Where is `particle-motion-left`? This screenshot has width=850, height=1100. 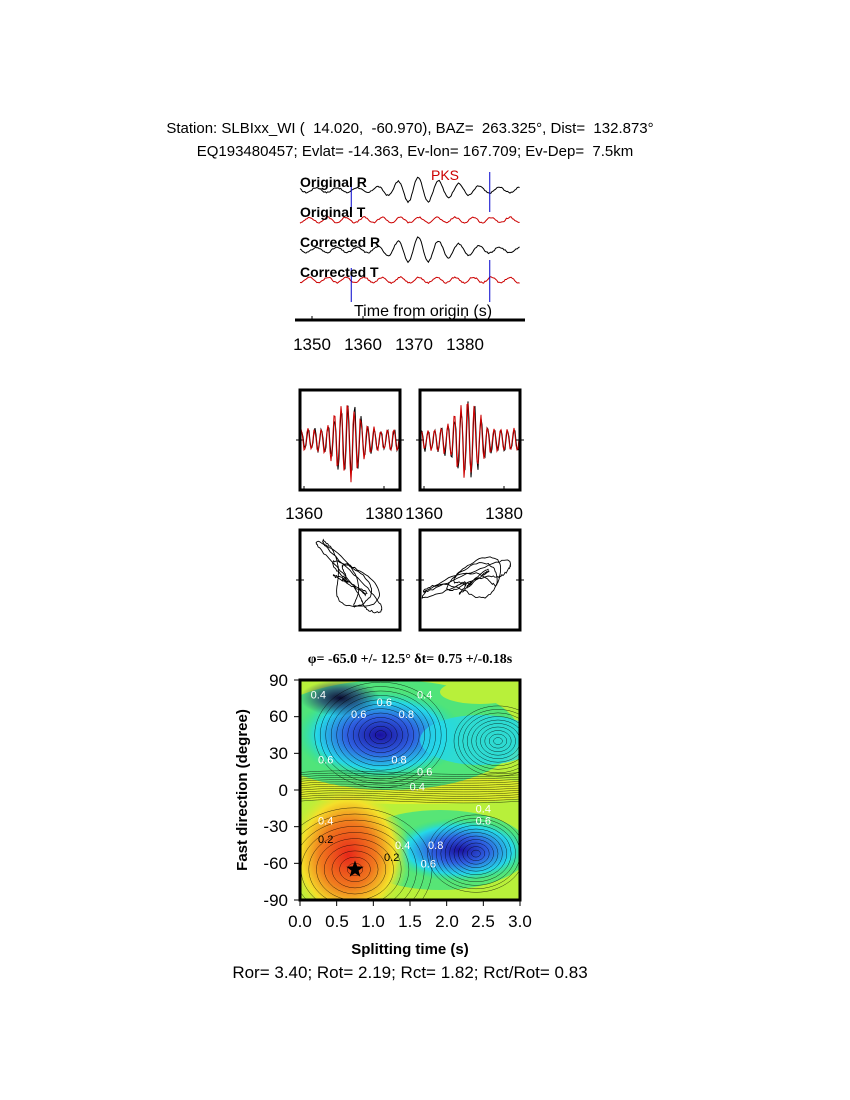
particle-motion-left is located at coordinates (350, 576).